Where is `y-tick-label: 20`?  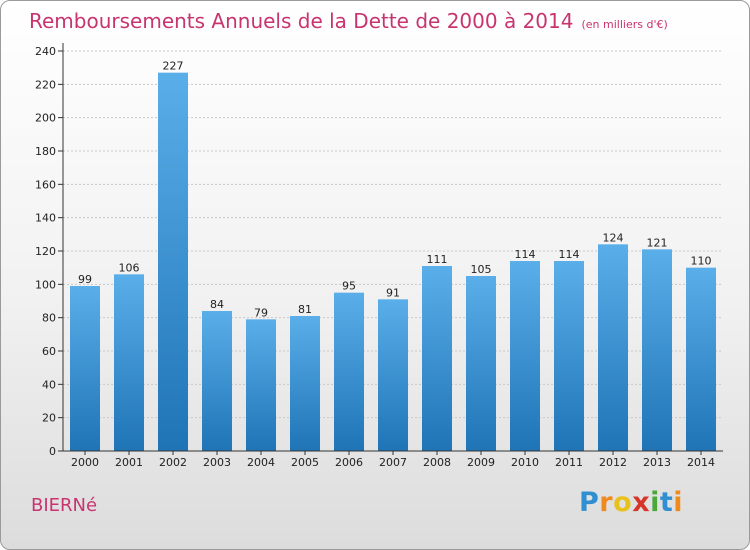
y-tick-label: 20 is located at coordinates (49, 418).